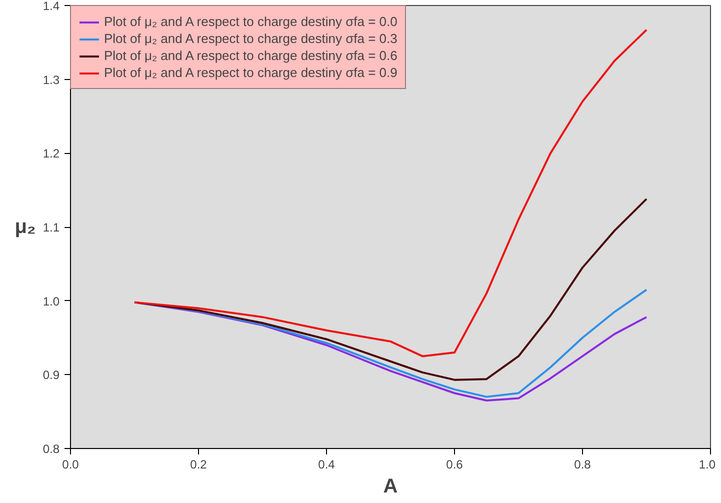 This screenshot has height=503, width=721. Describe the element at coordinates (583, 465) in the screenshot. I see `x-tick-label: 0.8` at that location.